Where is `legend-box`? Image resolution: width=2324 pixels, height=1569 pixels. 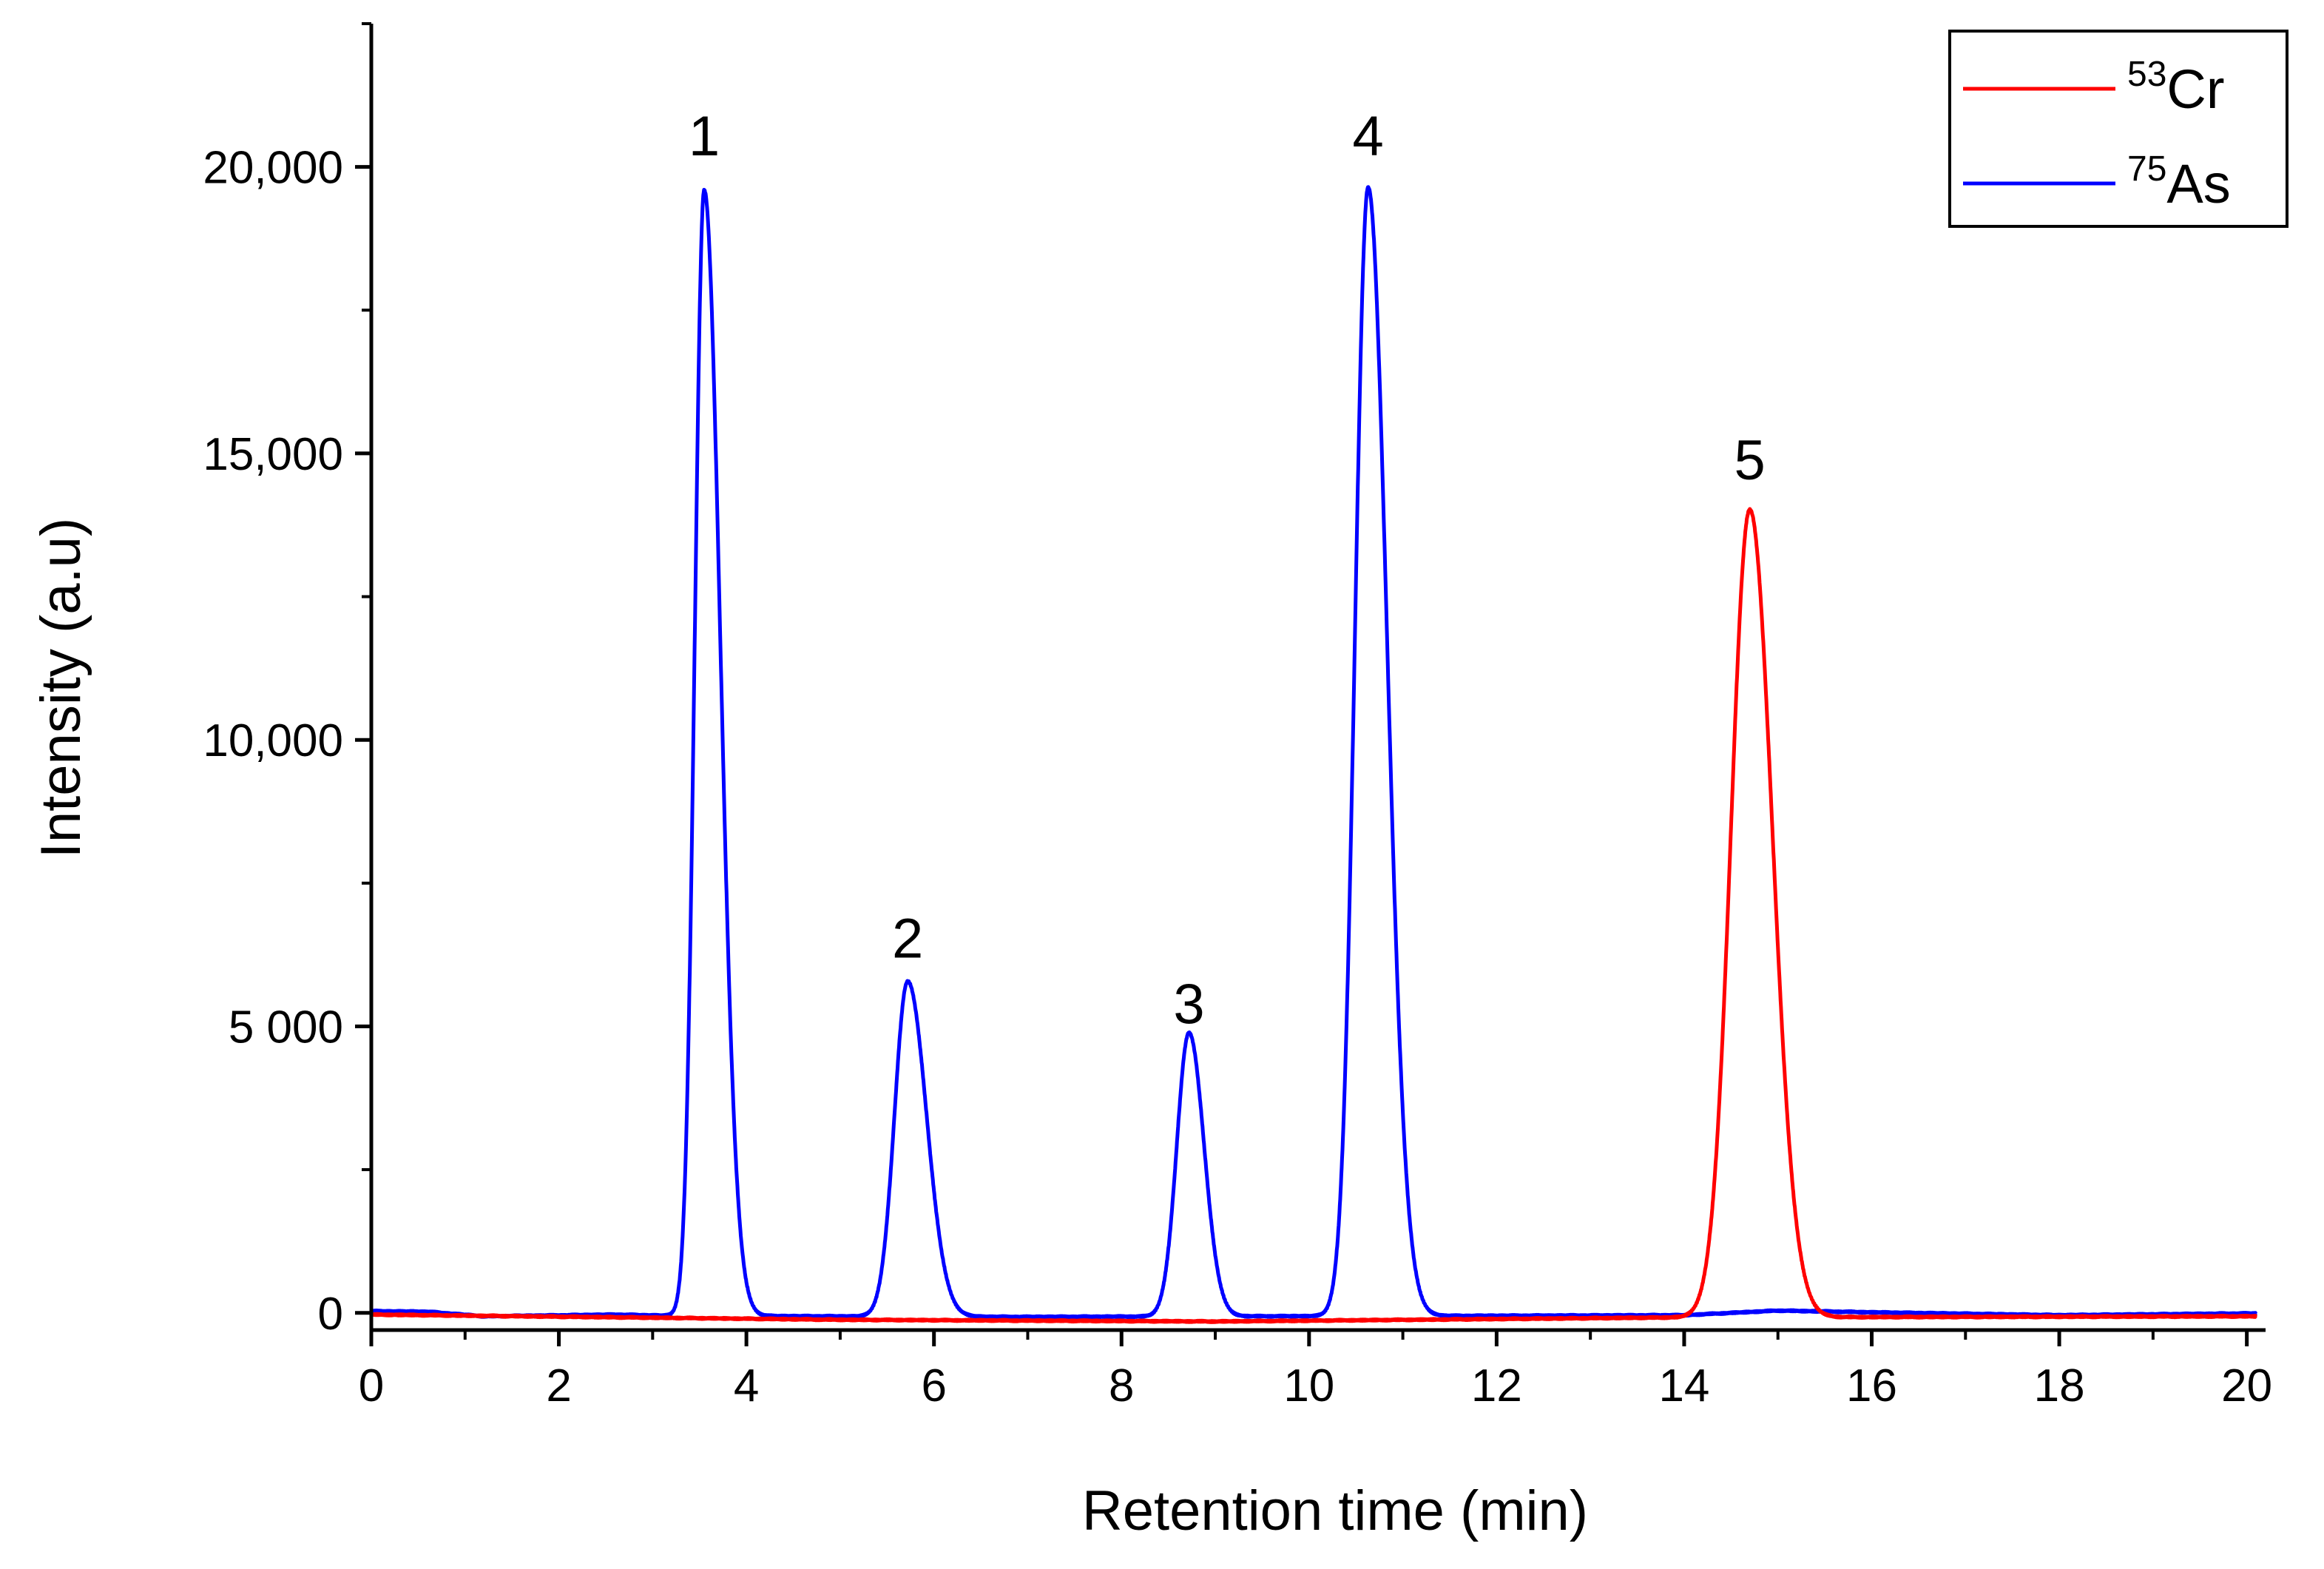 legend-box is located at coordinates (2118, 129).